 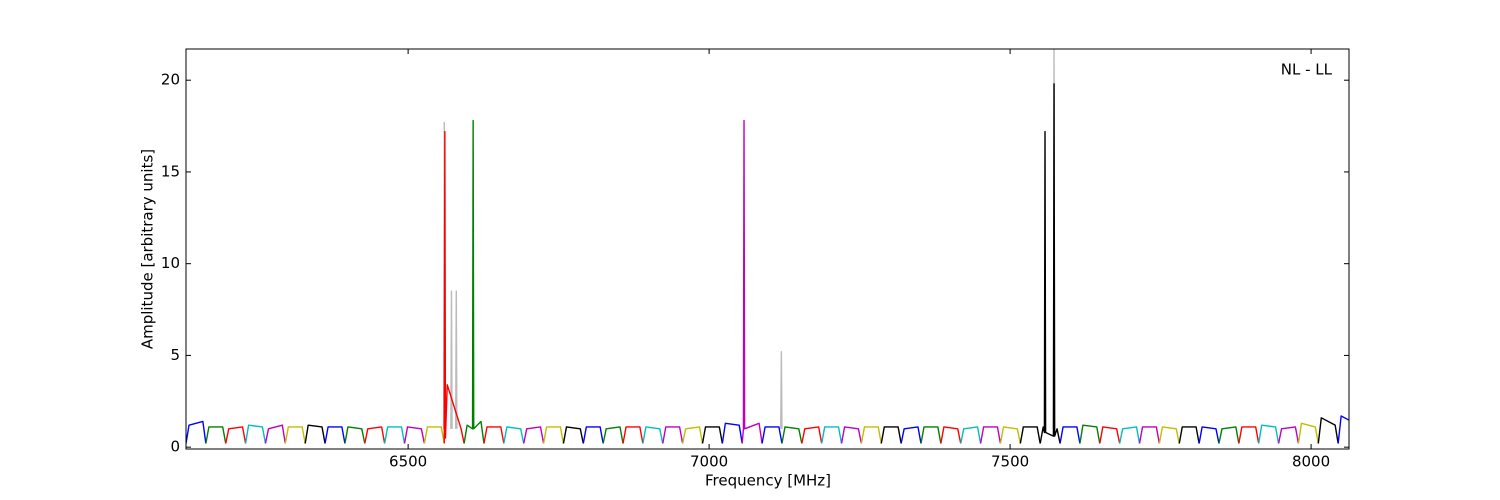 What do you see at coordinates (170, 263) in the screenshot?
I see `y-tick-label: 10` at bounding box center [170, 263].